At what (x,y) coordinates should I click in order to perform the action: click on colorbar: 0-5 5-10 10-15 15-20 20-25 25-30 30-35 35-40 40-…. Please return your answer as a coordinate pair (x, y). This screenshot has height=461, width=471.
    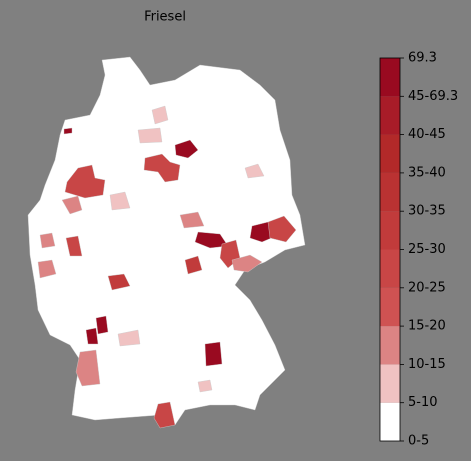
    Looking at the image, I should click on (418, 250).